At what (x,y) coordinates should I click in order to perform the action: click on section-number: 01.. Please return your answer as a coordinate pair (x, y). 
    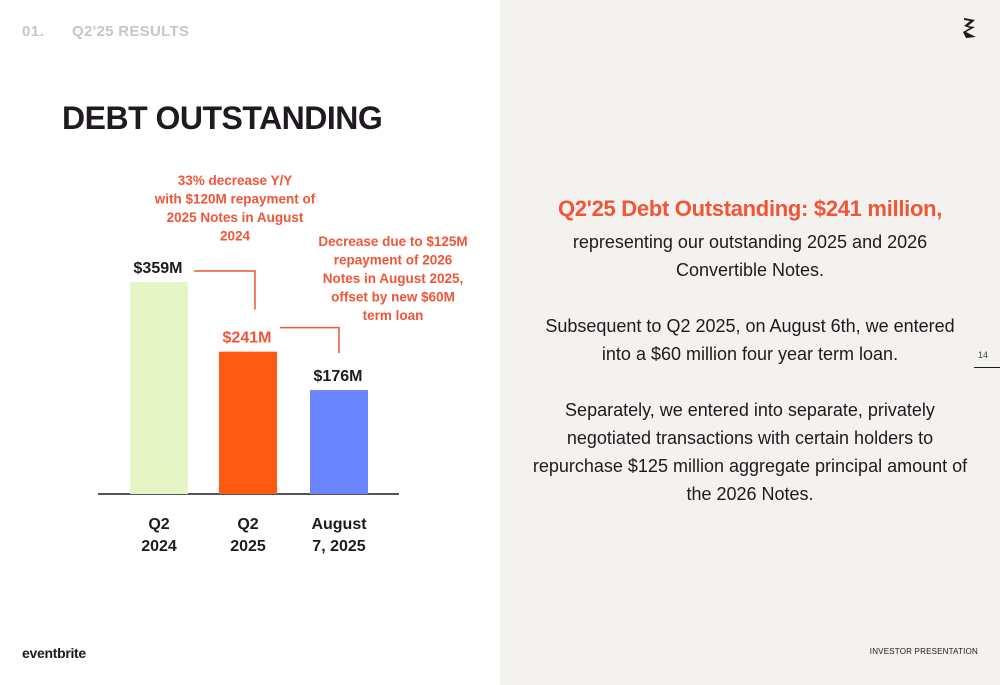
    Looking at the image, I should click on (33, 31).